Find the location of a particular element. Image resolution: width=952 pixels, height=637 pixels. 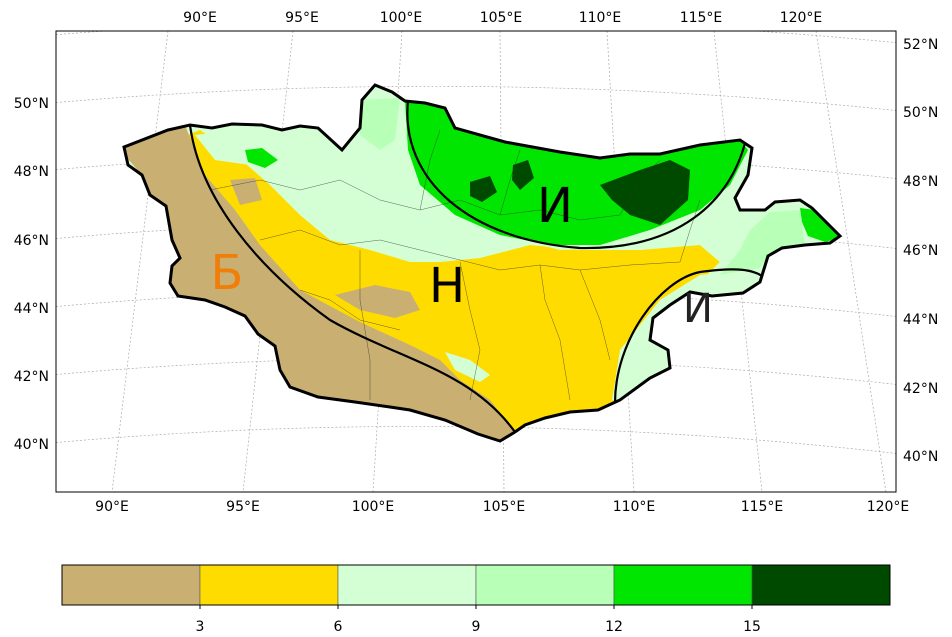

left-lat-label: 50°N is located at coordinates (31, 104).